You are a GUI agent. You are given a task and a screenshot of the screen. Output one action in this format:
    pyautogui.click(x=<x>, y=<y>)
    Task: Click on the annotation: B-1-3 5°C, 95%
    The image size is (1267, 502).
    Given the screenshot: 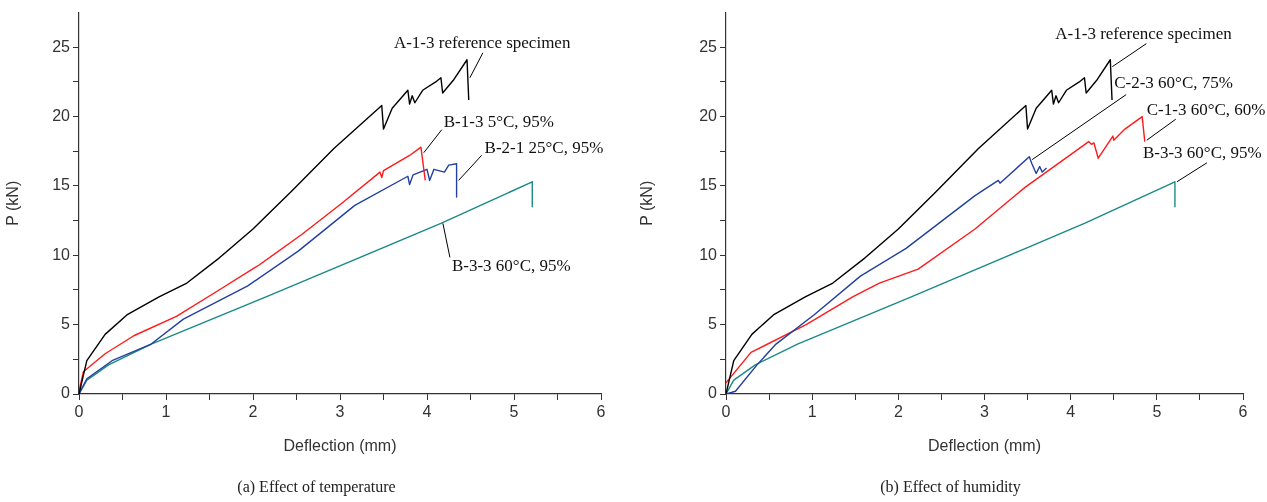 What is the action you would take?
    pyautogui.click(x=498, y=122)
    